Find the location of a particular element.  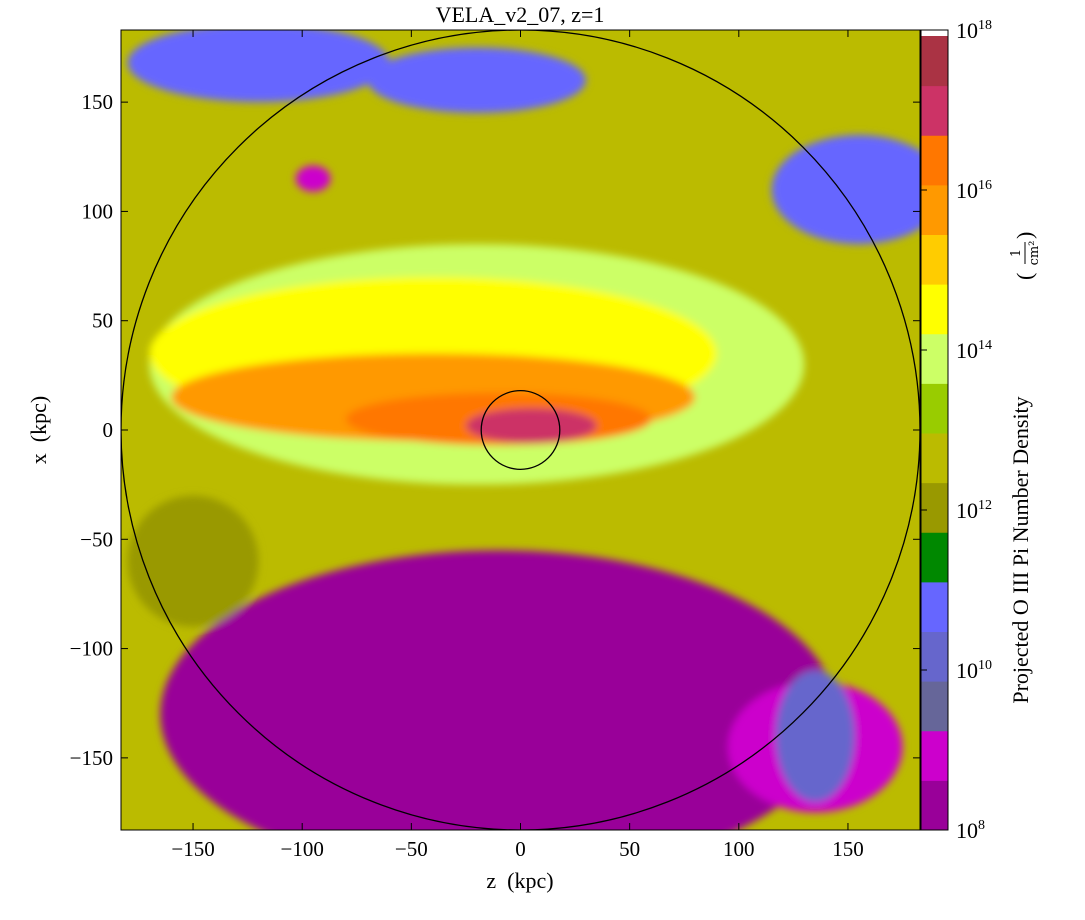

region-central-magenta is located at coordinates (531, 425).